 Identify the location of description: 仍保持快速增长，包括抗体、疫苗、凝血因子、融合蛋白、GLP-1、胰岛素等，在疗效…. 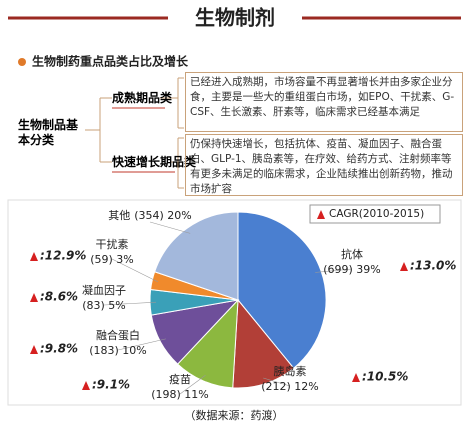
(324, 165).